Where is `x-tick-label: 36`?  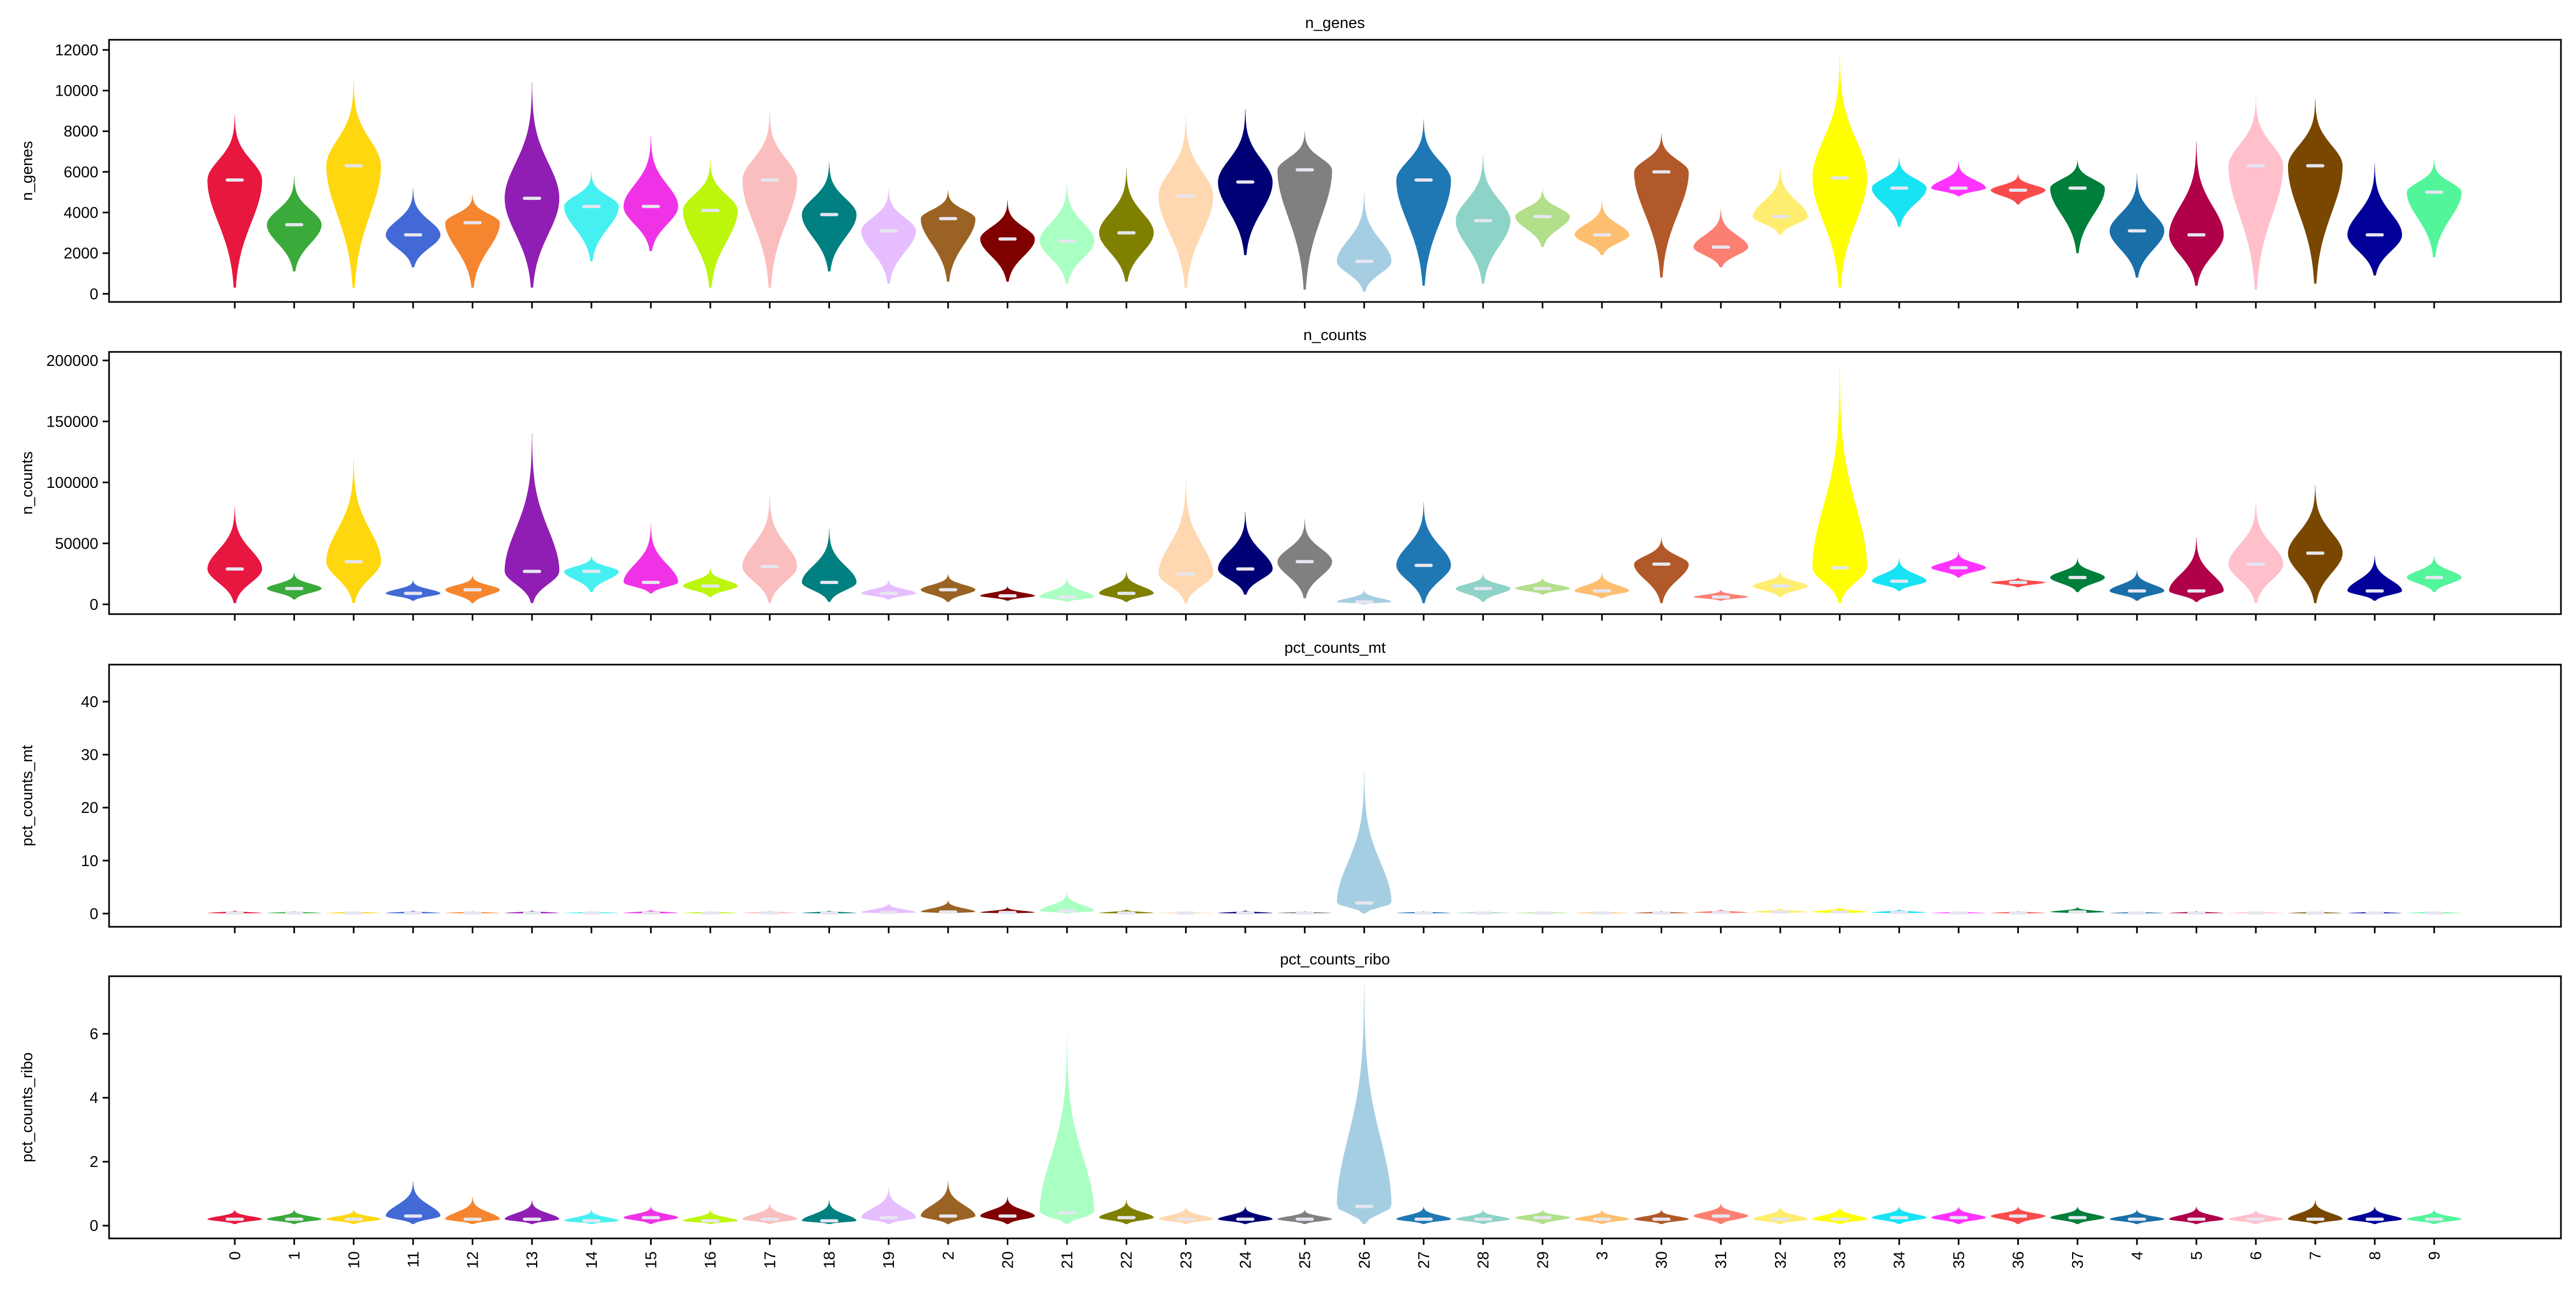
x-tick-label: 36 is located at coordinates (2019, 1260).